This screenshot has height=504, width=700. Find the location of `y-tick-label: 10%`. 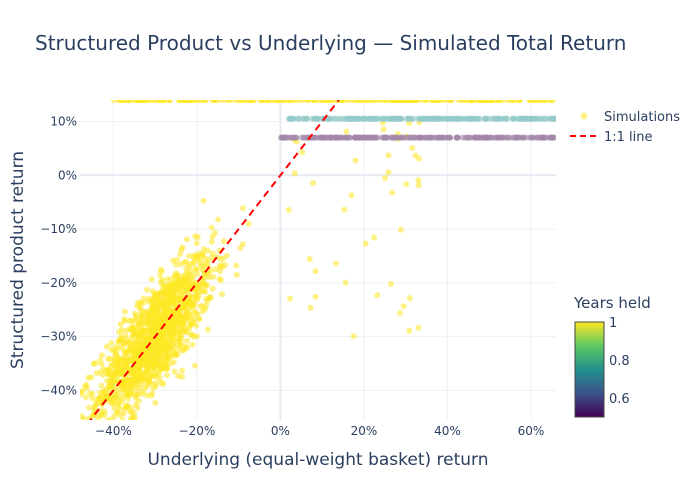

y-tick-label: 10% is located at coordinates (63, 122).